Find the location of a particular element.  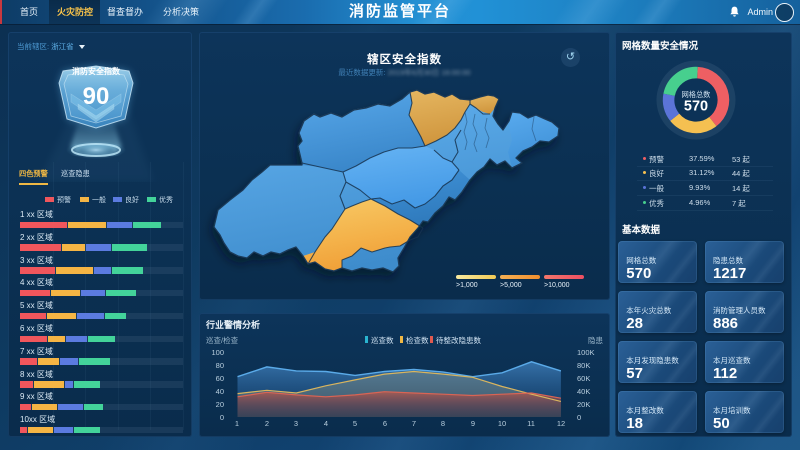

svg-text: 90 is located at coordinates (96, 96).